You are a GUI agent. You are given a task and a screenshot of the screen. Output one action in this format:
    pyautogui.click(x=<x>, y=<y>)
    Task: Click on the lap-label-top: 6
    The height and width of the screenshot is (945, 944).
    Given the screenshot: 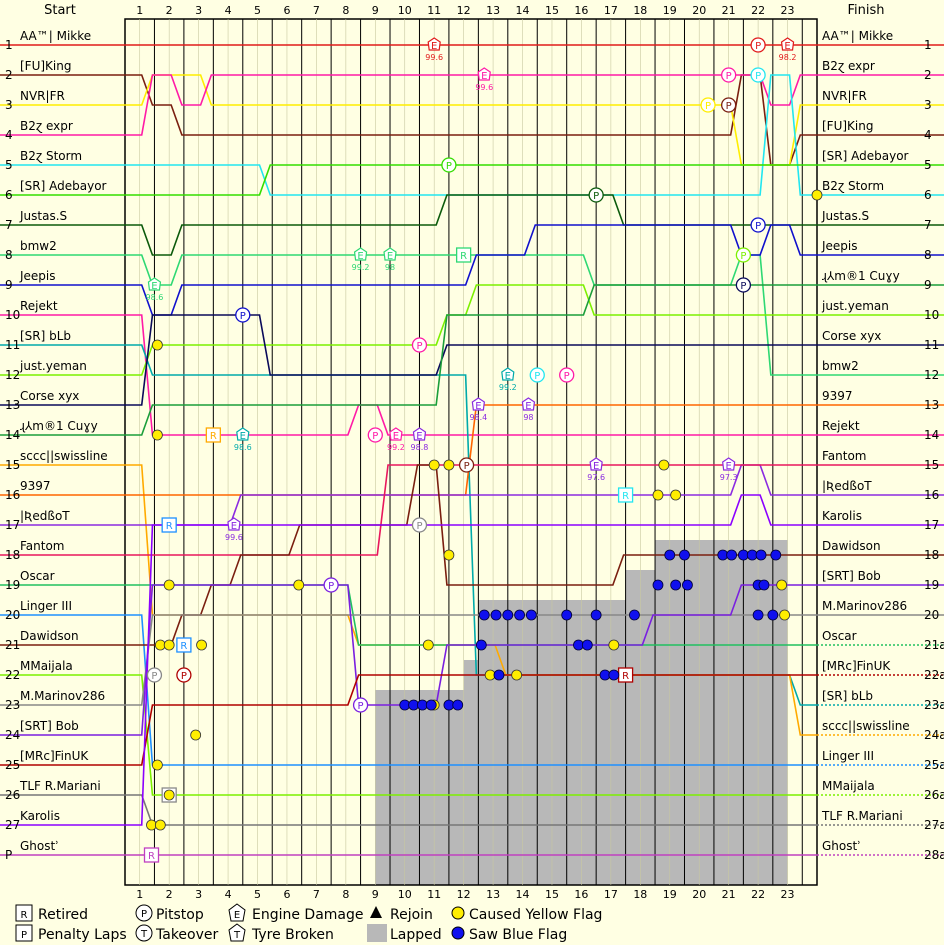 What is the action you would take?
    pyautogui.click(x=286, y=10)
    